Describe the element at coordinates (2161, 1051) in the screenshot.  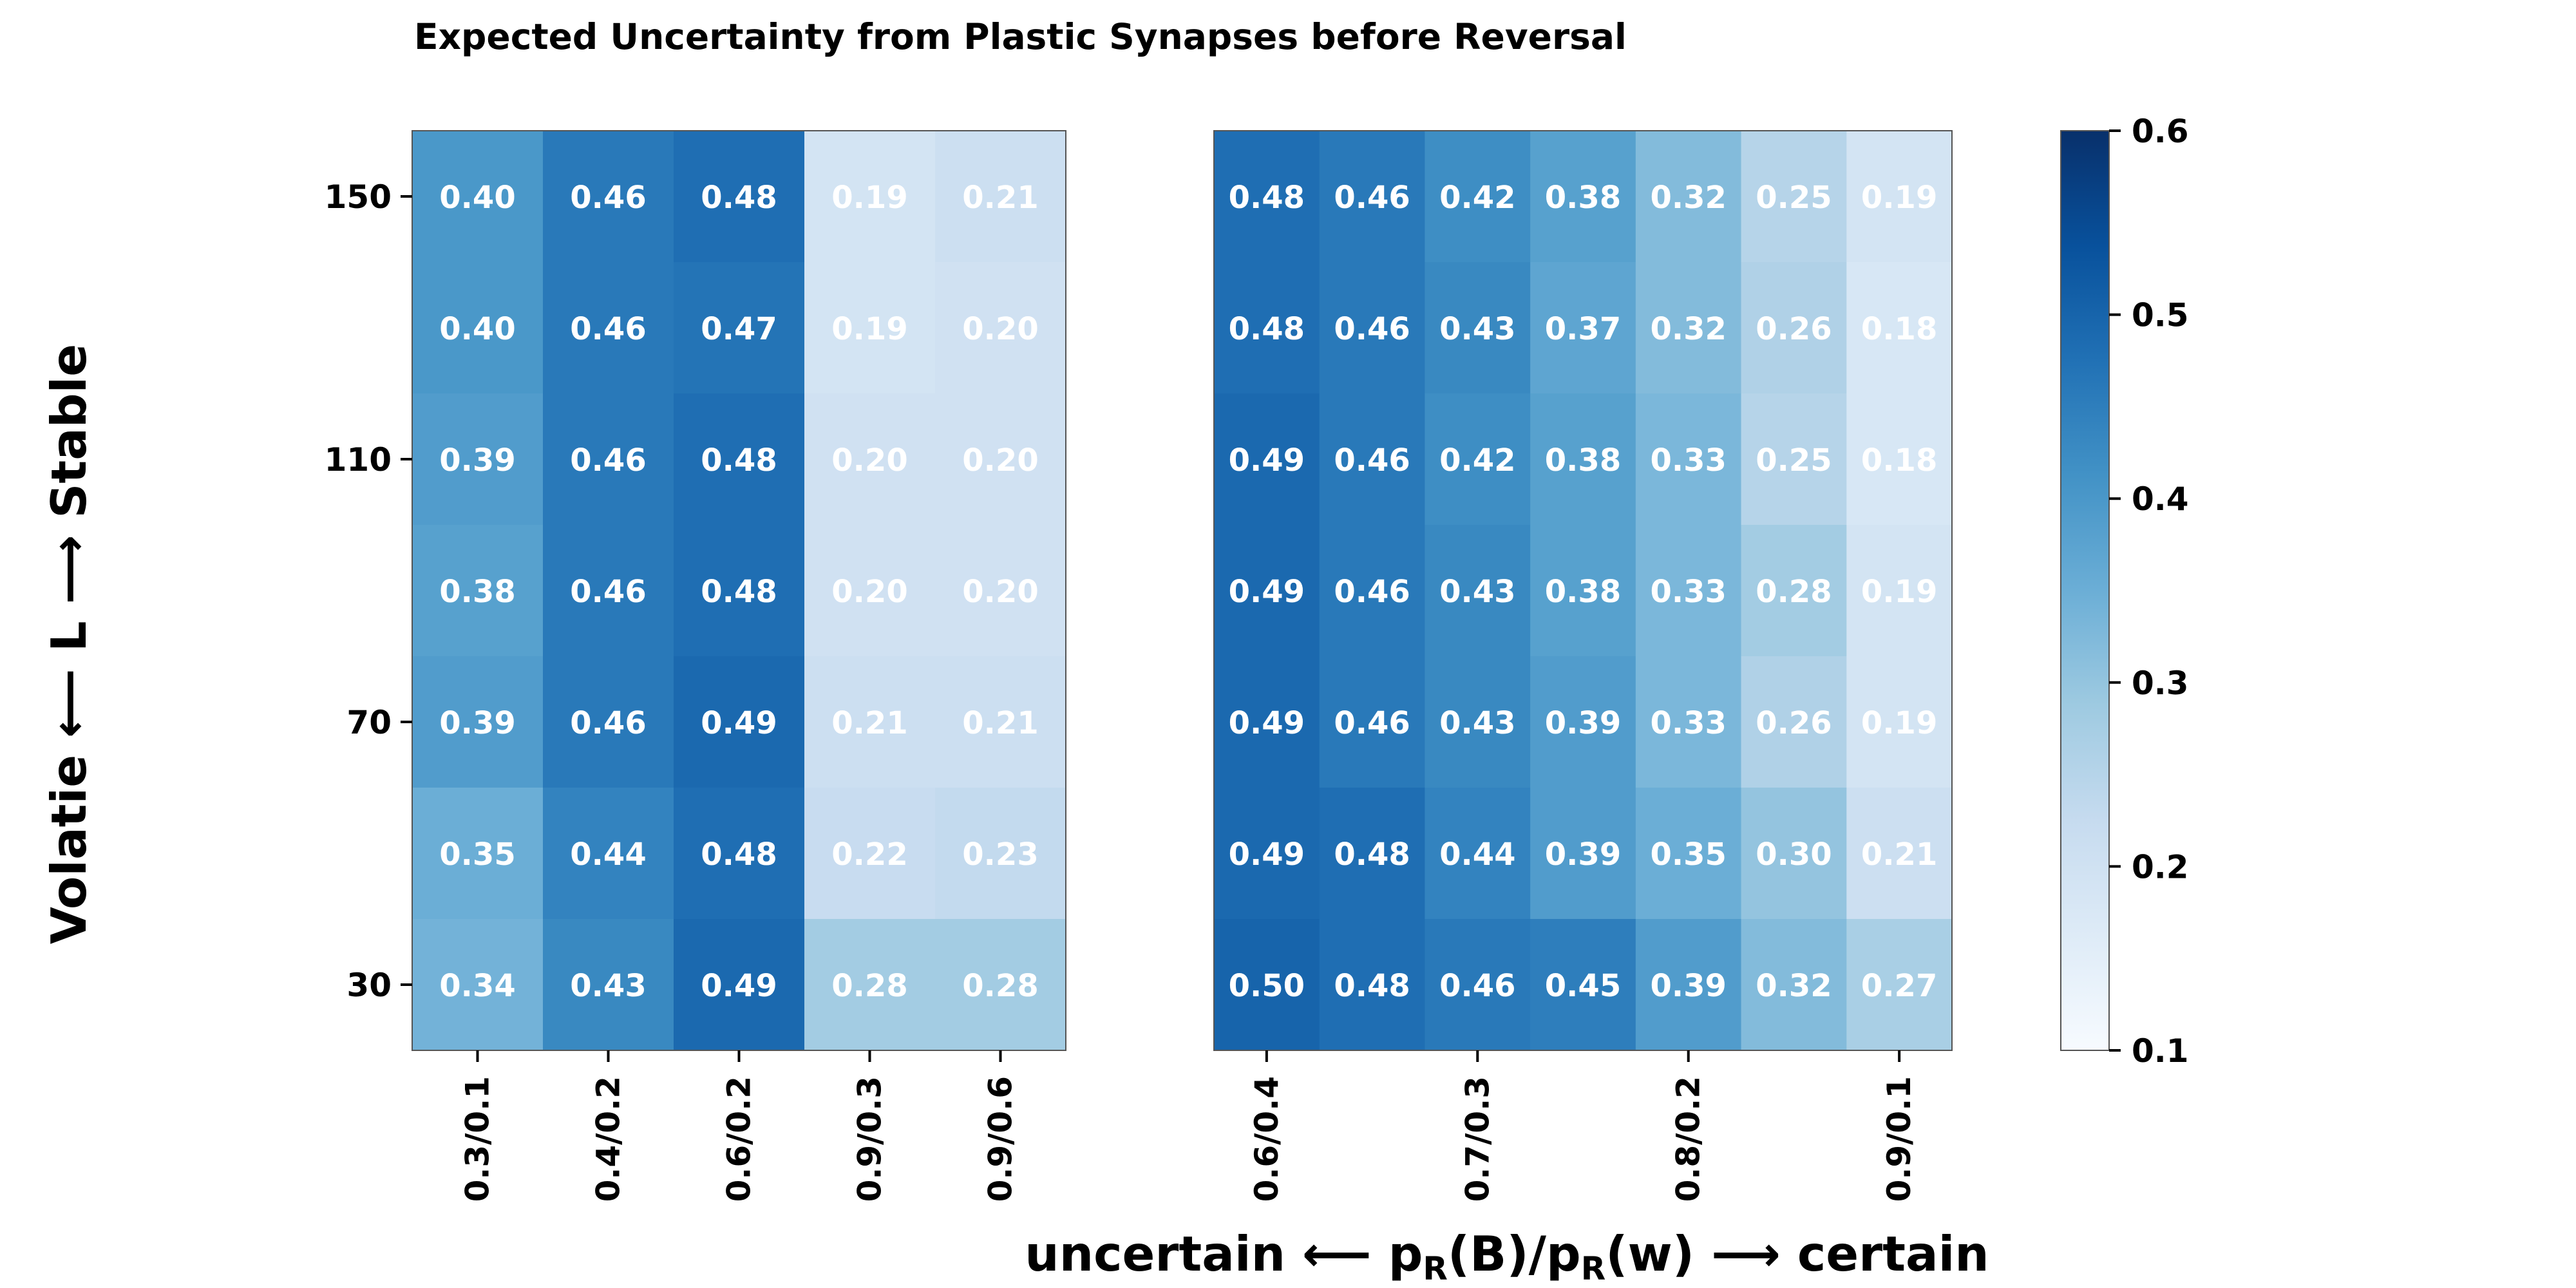
I see `colorbar-tick-label: 0.1` at that location.